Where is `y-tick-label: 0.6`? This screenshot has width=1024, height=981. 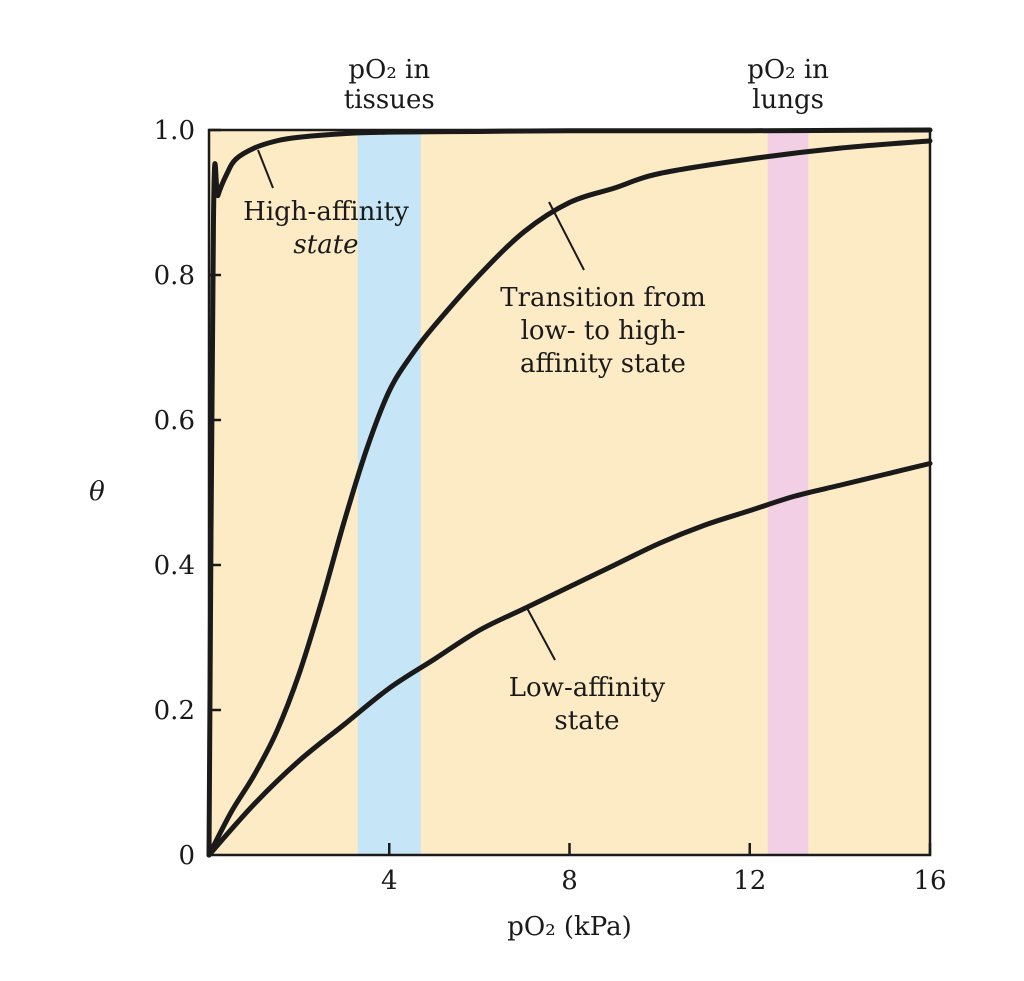
y-tick-label: 0.6 is located at coordinates (174, 421).